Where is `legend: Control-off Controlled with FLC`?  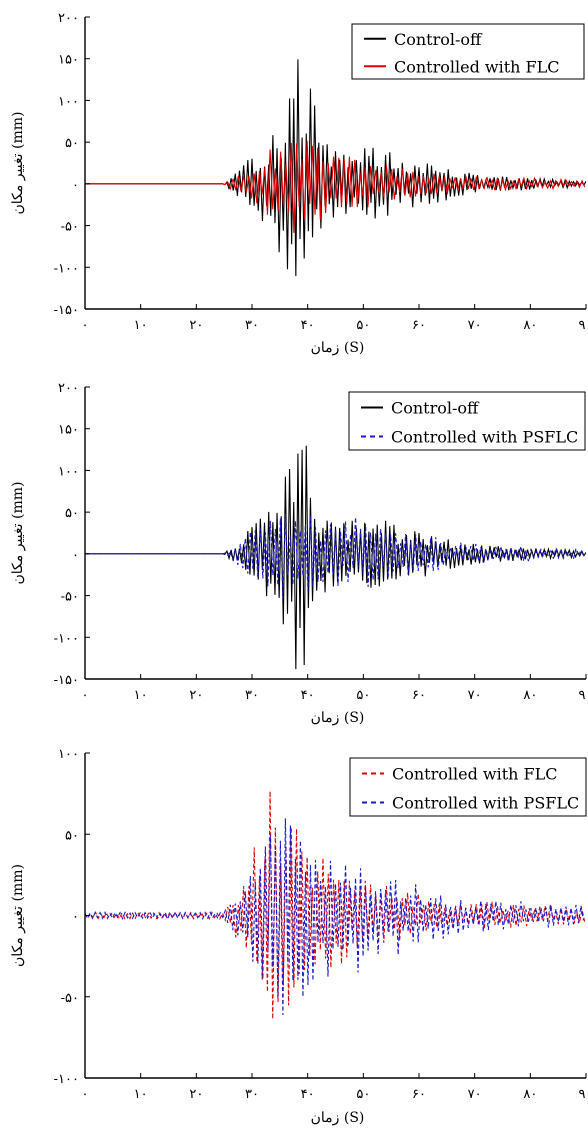
legend: Control-off Controlled with FLC is located at coordinates (468, 51).